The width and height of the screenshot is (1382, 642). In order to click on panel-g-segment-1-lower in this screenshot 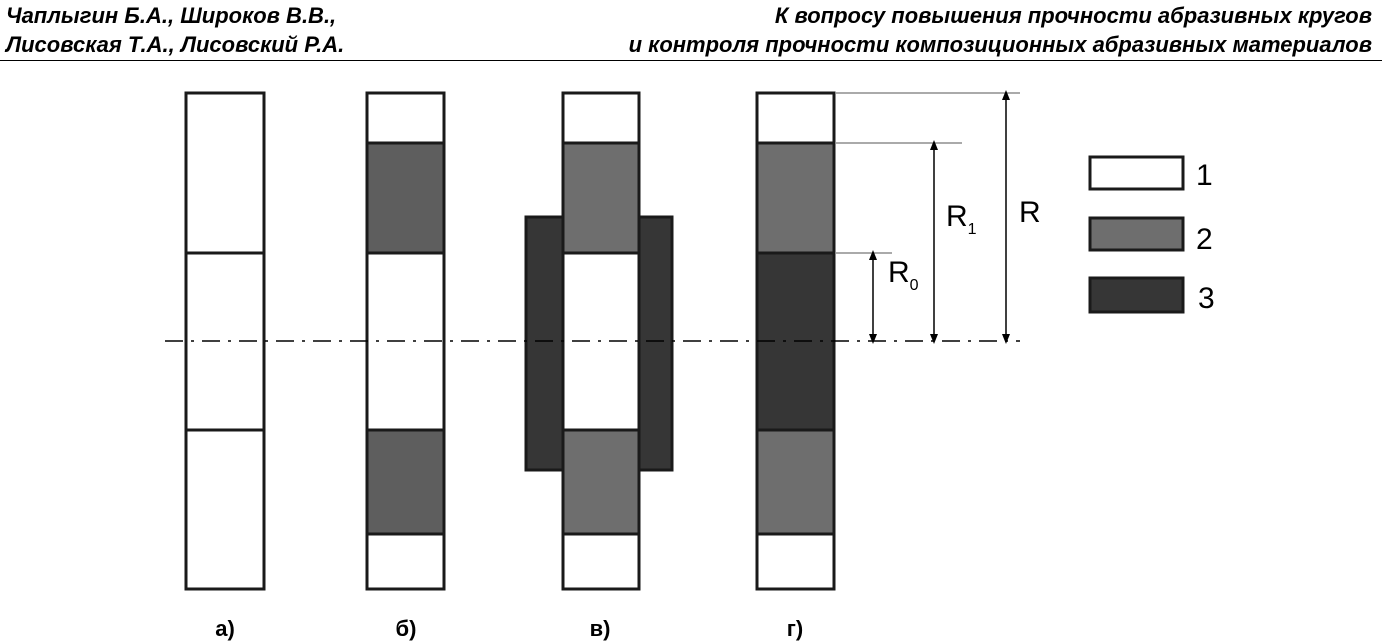, I will do `click(795, 561)`.